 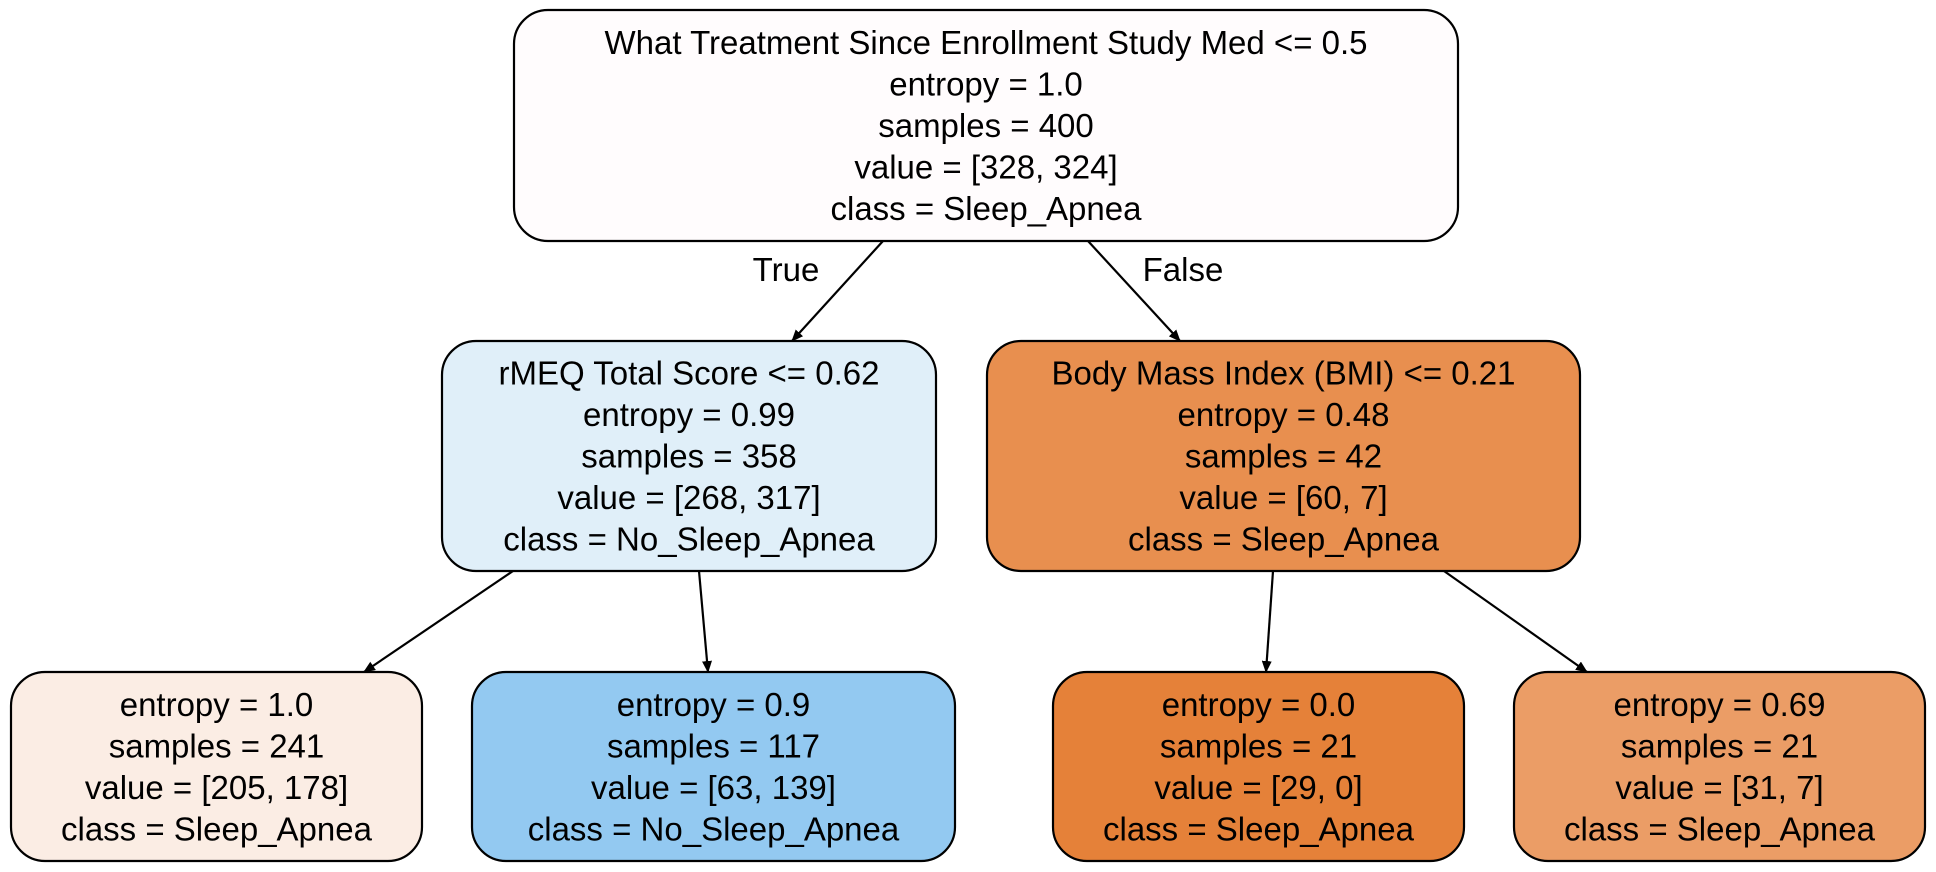 What do you see at coordinates (217, 745) in the screenshot?
I see `node-line: samples = 241` at bounding box center [217, 745].